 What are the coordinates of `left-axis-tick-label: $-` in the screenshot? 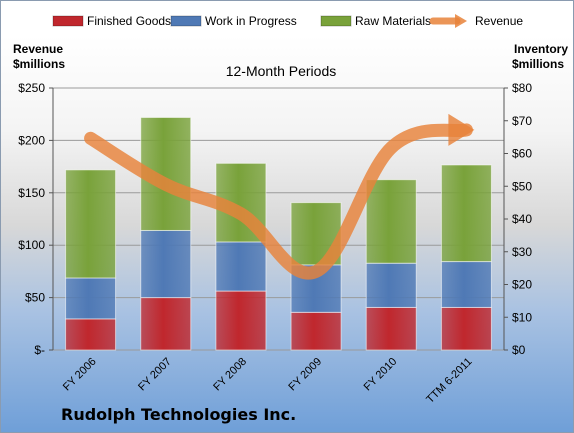 It's located at (39, 350).